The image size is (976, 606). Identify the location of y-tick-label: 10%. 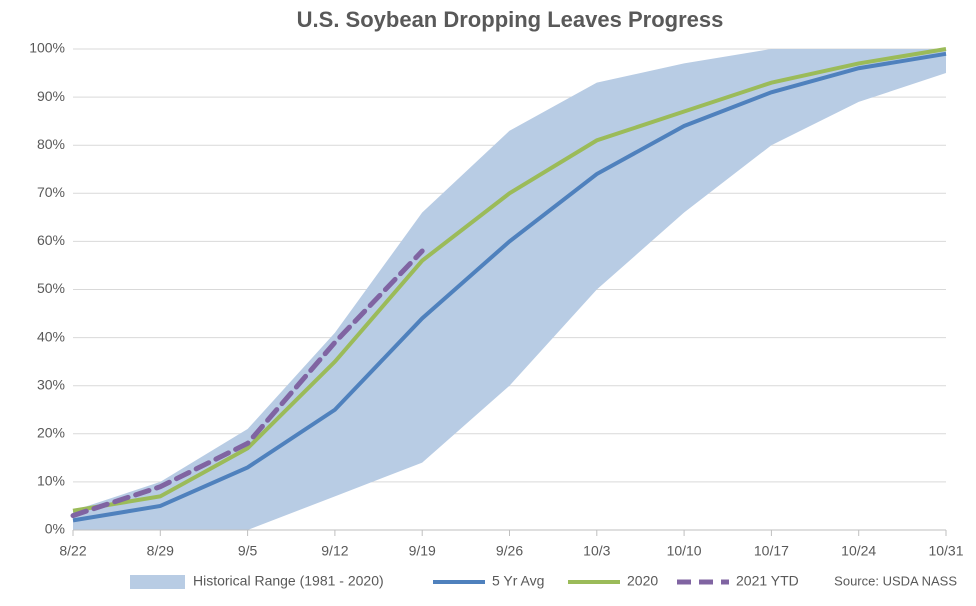
(51, 481).